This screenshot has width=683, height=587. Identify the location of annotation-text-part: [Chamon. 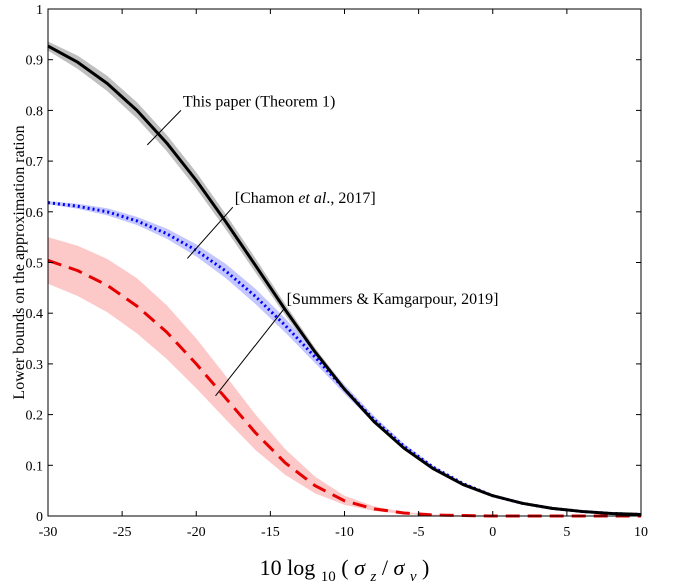
(267, 198).